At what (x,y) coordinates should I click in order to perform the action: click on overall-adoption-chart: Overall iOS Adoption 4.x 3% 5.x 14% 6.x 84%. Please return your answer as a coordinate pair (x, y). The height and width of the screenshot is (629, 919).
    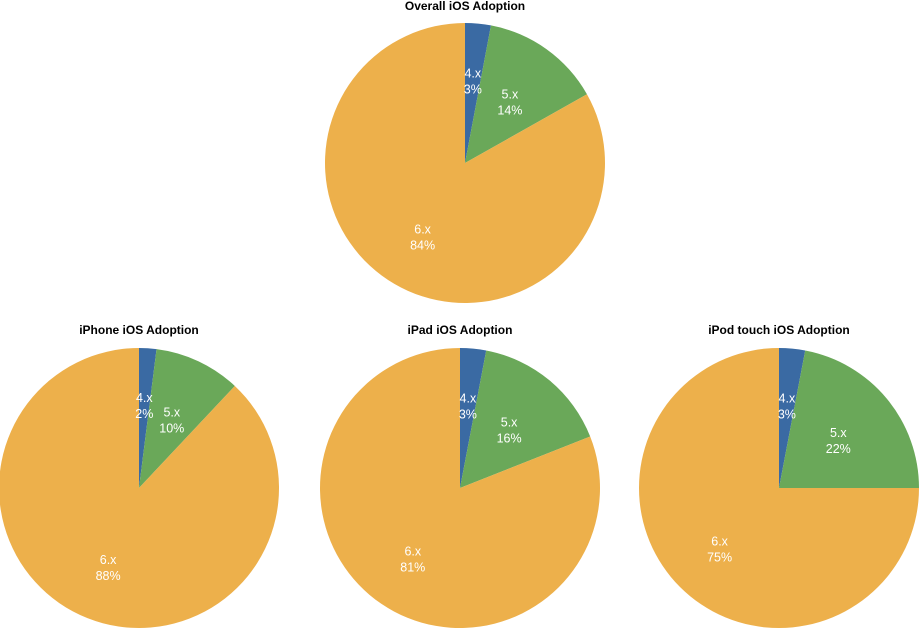
    Looking at the image, I should click on (464, 151).